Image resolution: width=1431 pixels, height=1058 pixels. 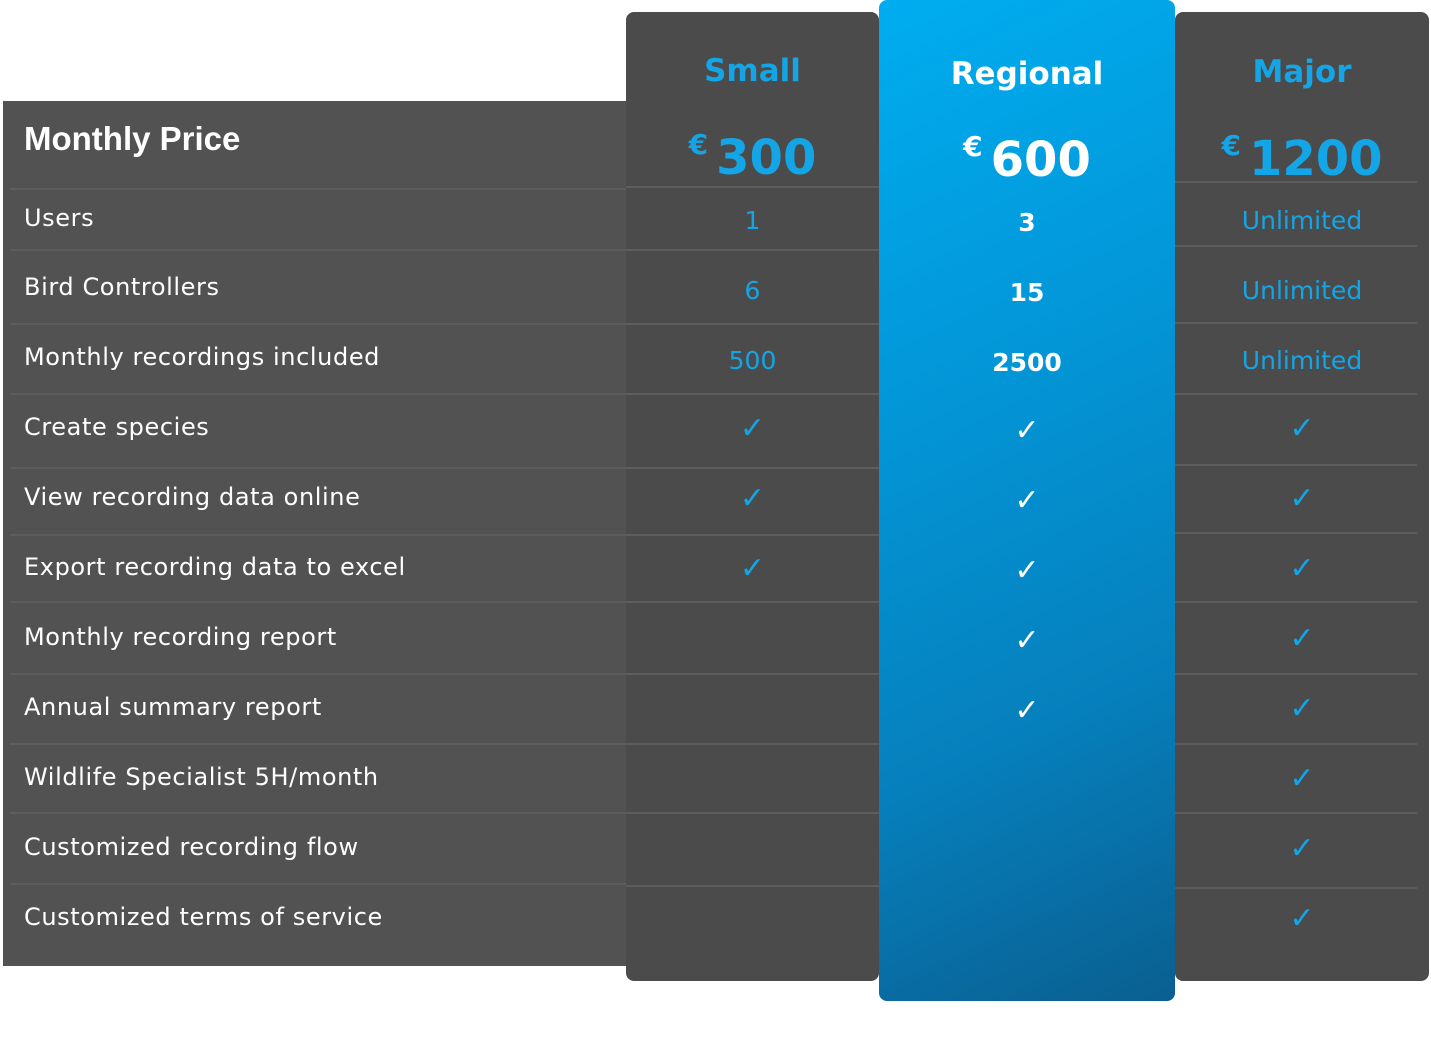 I want to click on feature-label-wildlife-specialist: Wildlife Specialist 5H/month, so click(x=201, y=777).